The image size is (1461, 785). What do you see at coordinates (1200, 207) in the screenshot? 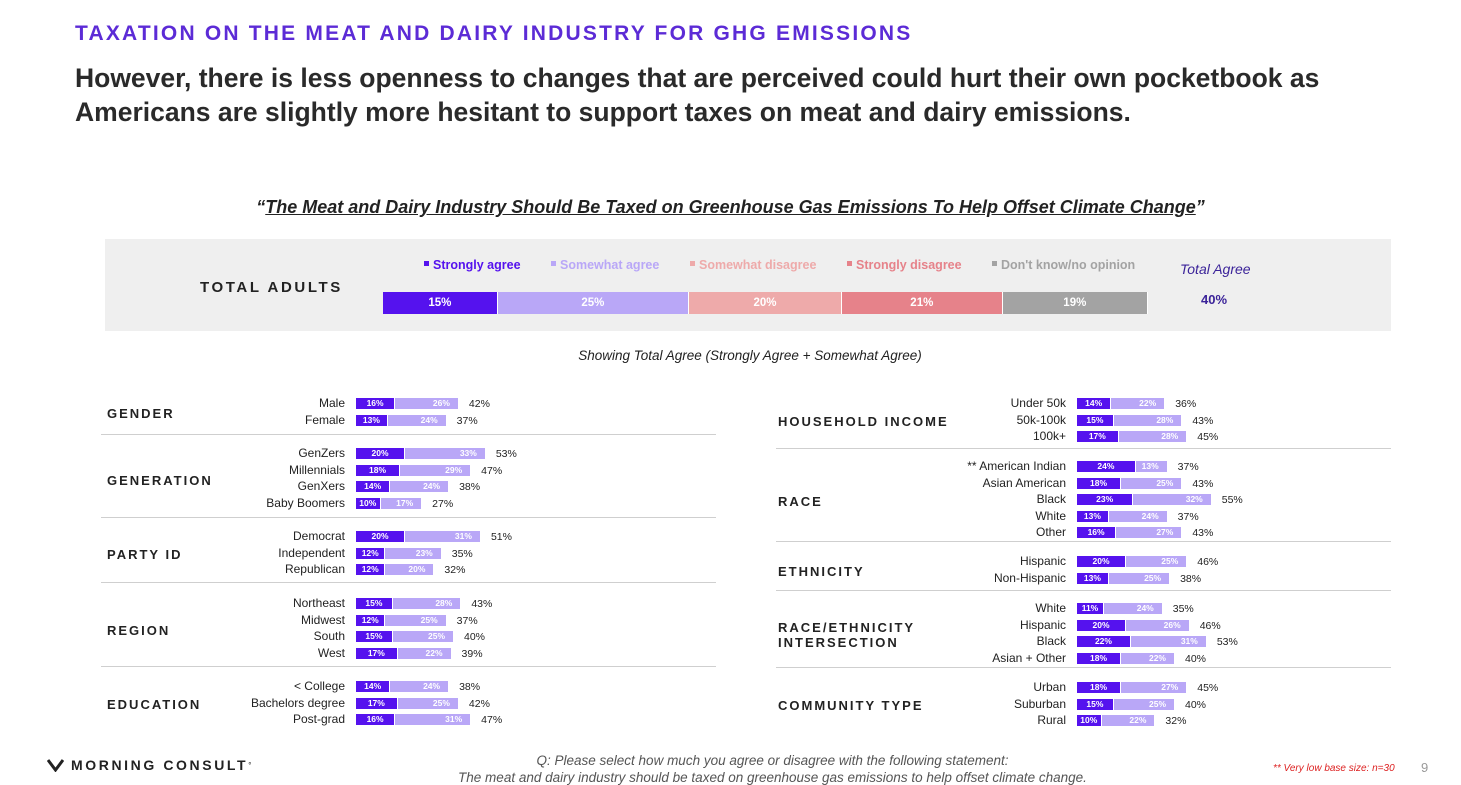
I see `quote-close: ”` at bounding box center [1200, 207].